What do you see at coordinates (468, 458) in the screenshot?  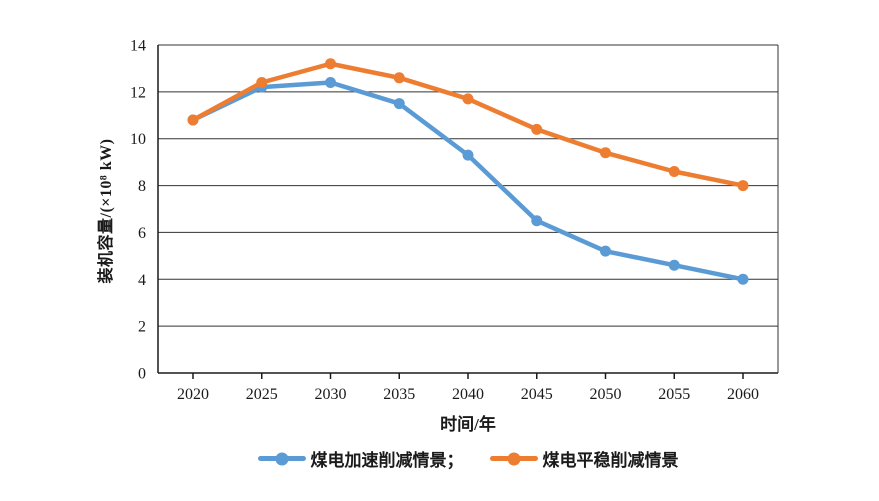 I see `chart-legend: 煤电加速削减情景； 煤电平稳削减情景` at bounding box center [468, 458].